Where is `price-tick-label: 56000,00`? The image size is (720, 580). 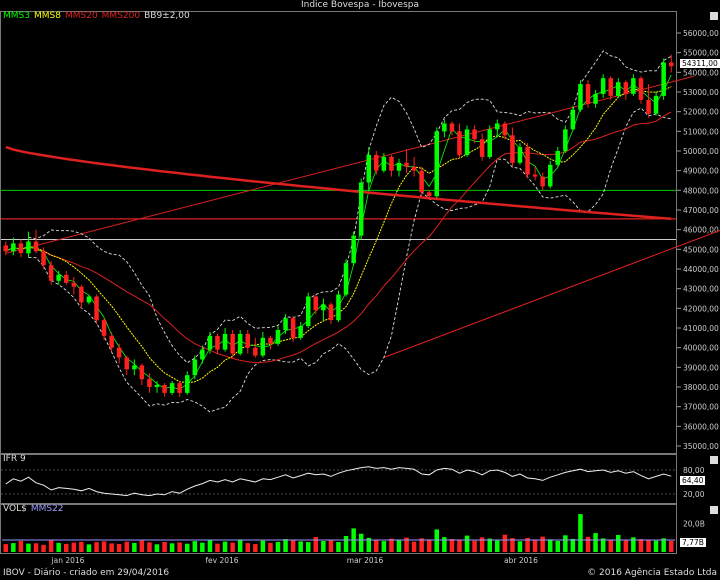 price-tick-label: 56000,00 is located at coordinates (701, 33).